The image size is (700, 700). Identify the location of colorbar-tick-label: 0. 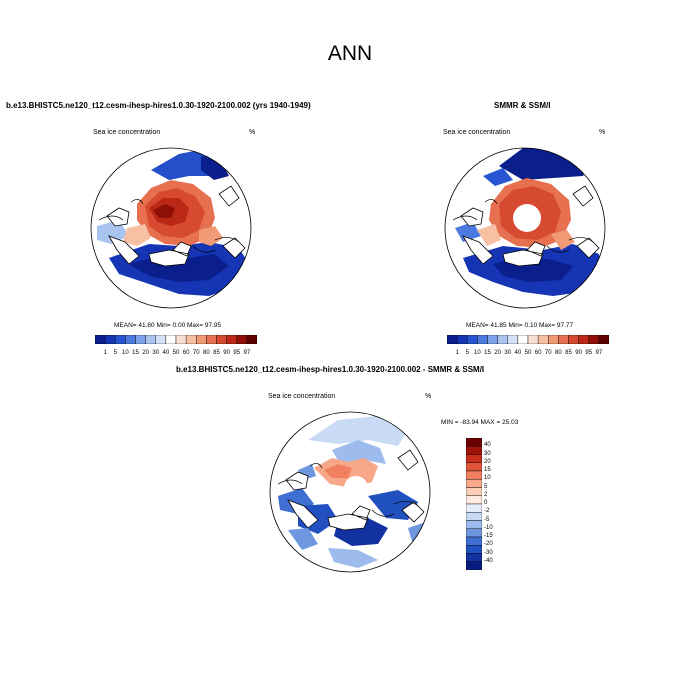
(486, 503).